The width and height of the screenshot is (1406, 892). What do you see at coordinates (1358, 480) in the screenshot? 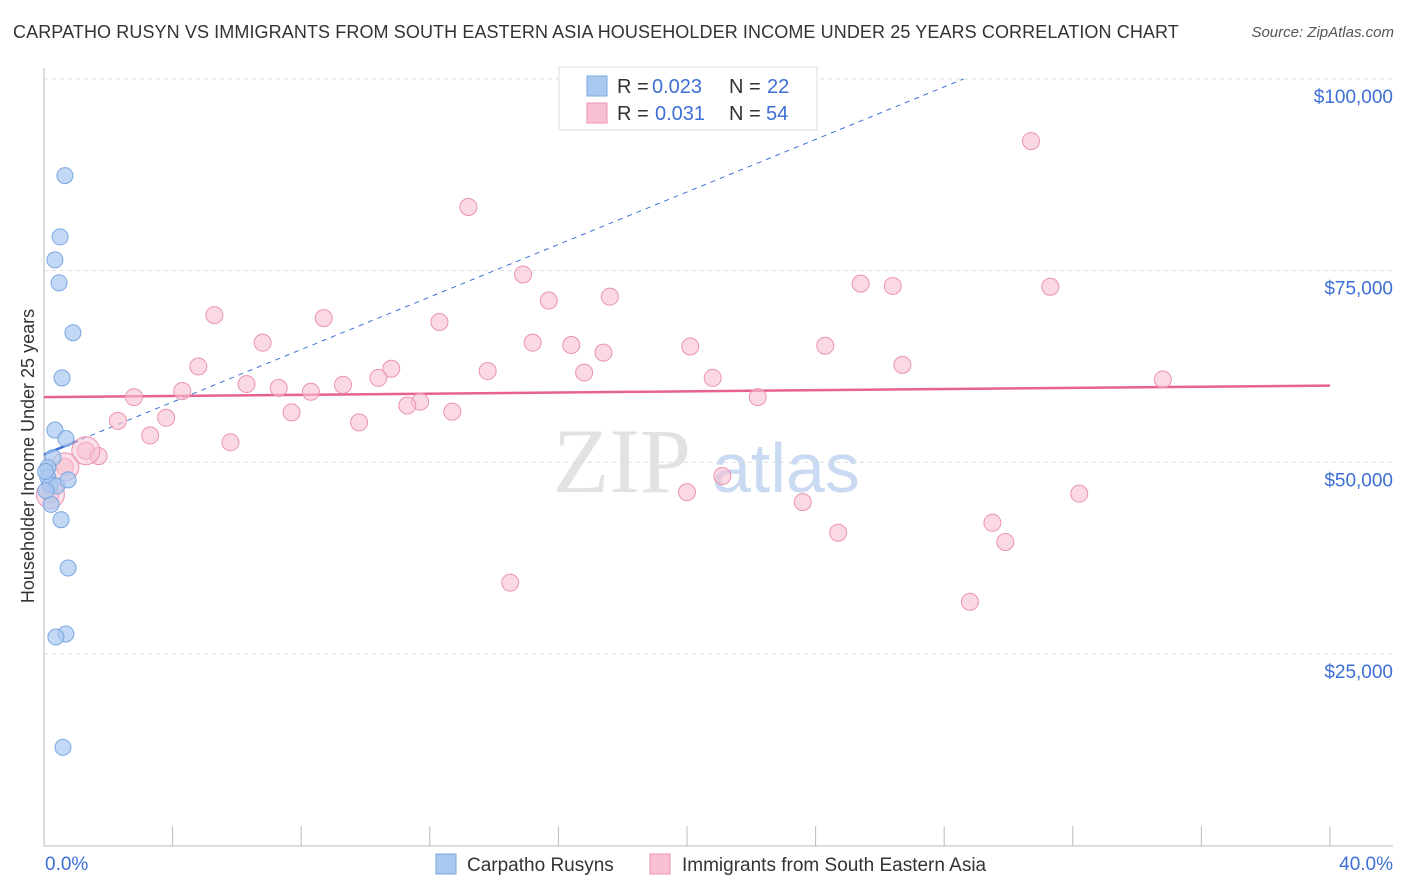
I see `y-tick-label: $50,000` at bounding box center [1358, 480].